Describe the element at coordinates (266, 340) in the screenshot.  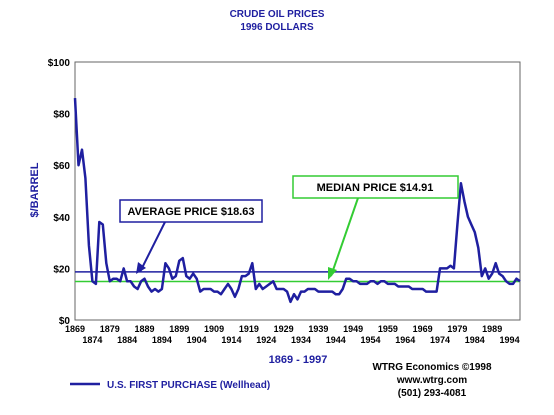
I see `x-tick-label: 1924` at that location.